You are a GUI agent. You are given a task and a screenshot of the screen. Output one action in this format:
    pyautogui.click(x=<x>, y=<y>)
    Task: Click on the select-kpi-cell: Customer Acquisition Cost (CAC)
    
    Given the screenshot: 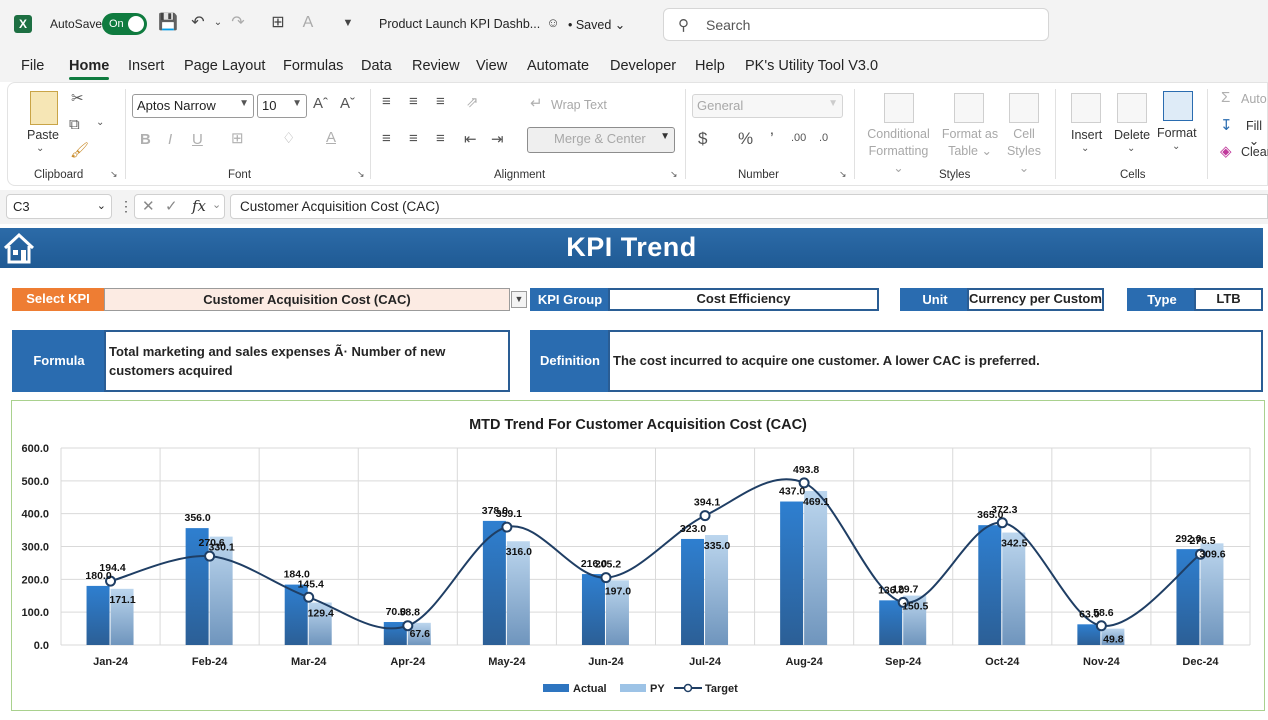 What is the action you would take?
    pyautogui.click(x=307, y=299)
    